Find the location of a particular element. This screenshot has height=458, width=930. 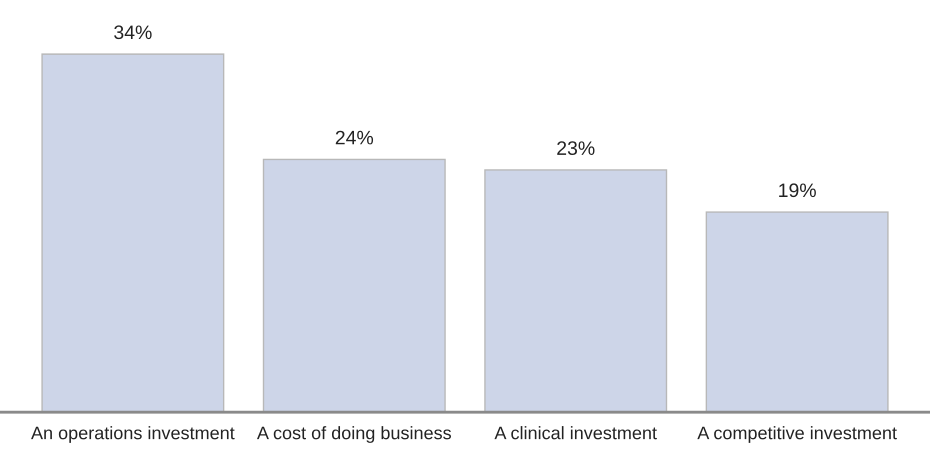

data-label: 23% is located at coordinates (575, 148).